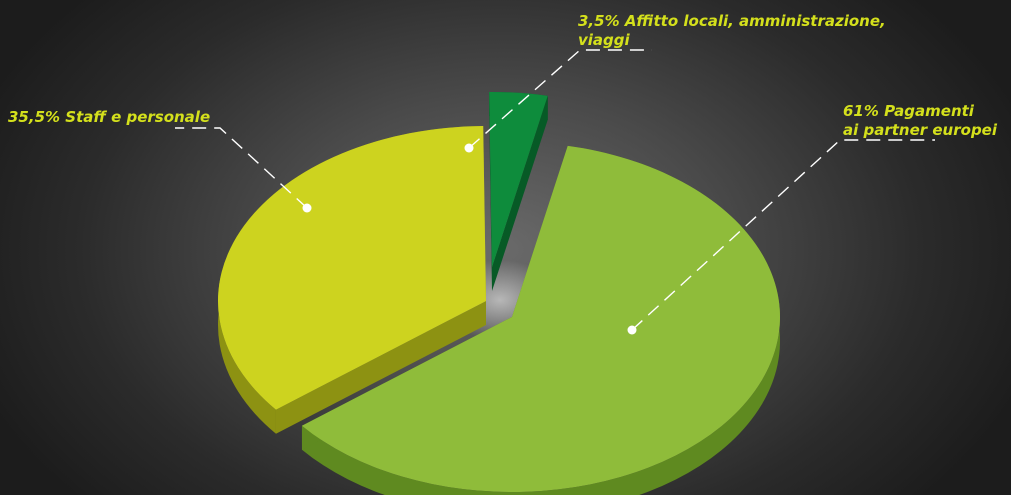  Describe the element at coordinates (732, 21) in the screenshot. I see `label-affitto-line-1: 3,5% Affitto locali, amministrazione,` at that location.